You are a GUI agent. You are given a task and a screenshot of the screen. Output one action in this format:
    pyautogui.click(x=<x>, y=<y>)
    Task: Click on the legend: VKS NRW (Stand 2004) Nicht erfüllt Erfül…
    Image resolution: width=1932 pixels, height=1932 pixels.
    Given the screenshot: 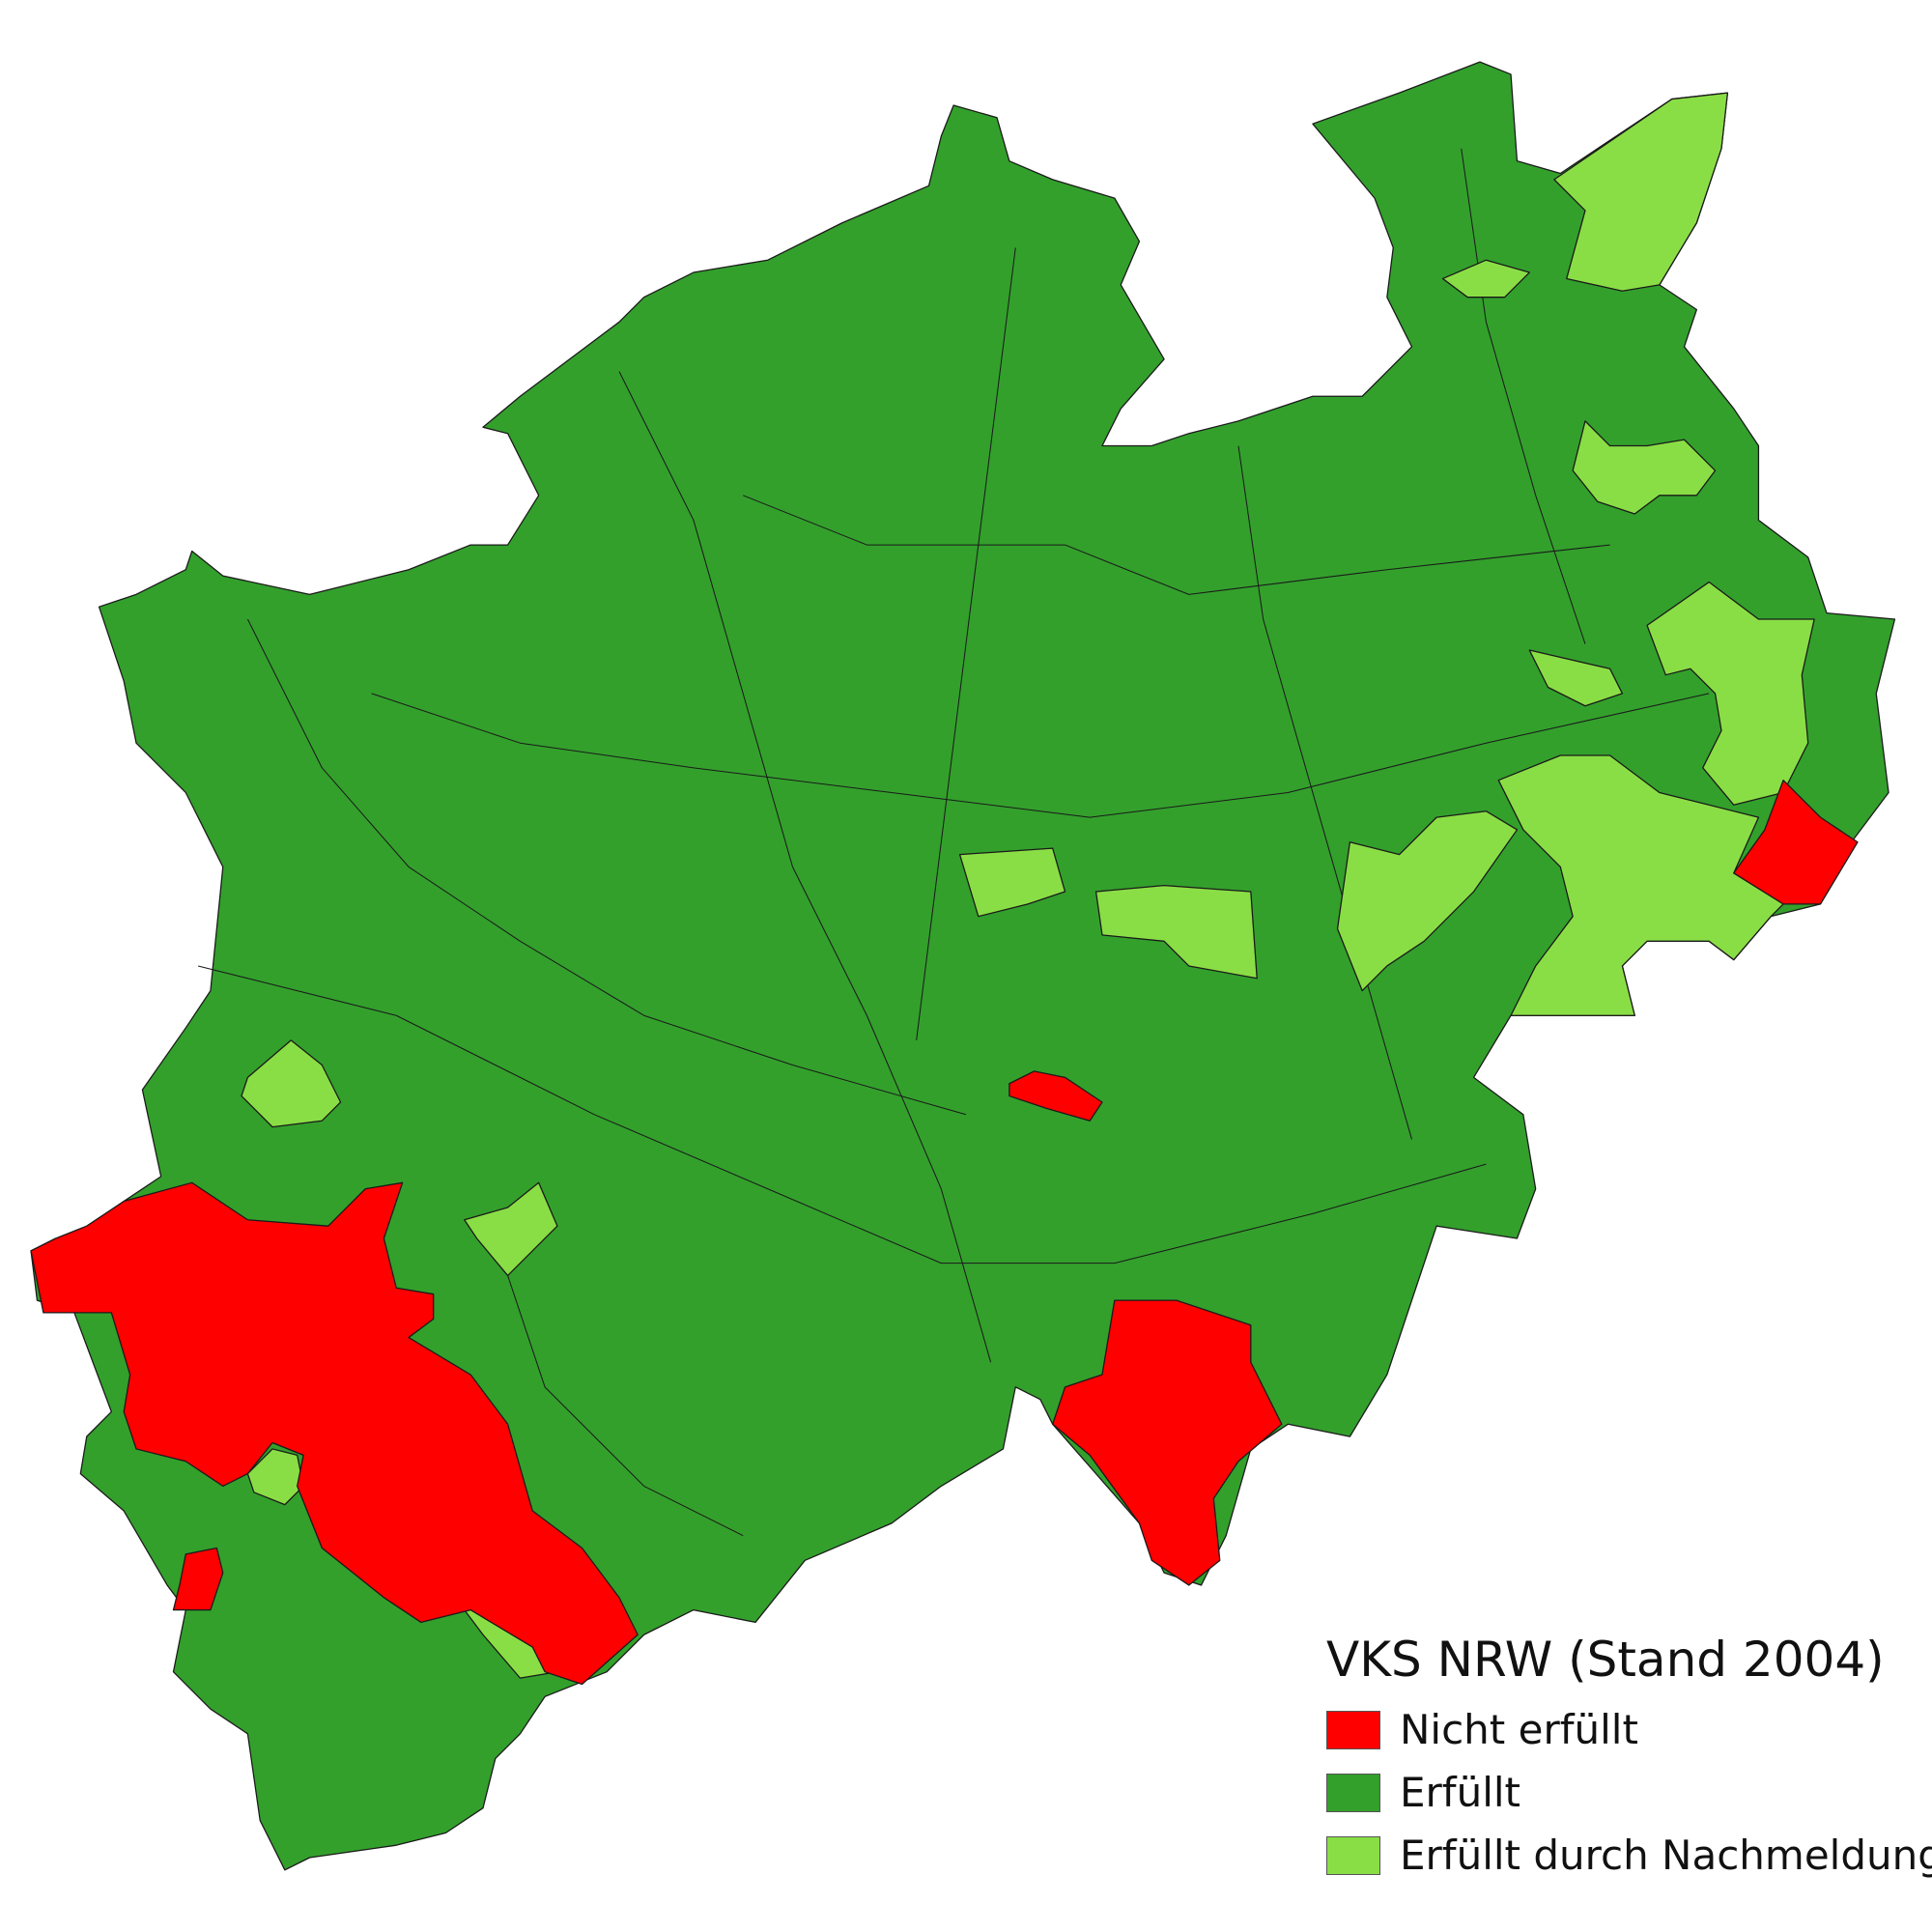 What is the action you would take?
    pyautogui.click(x=1629, y=1759)
    